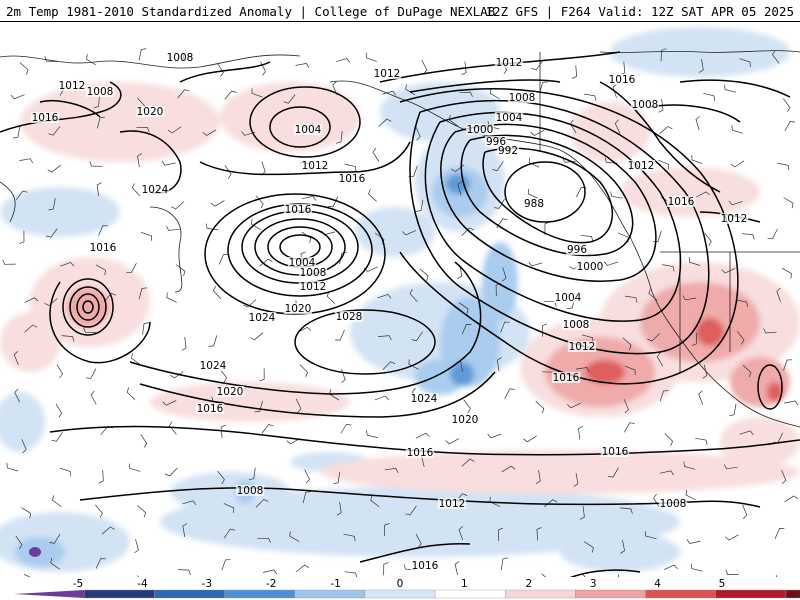  I want to click on isobar-label: 1000, so click(480, 130).